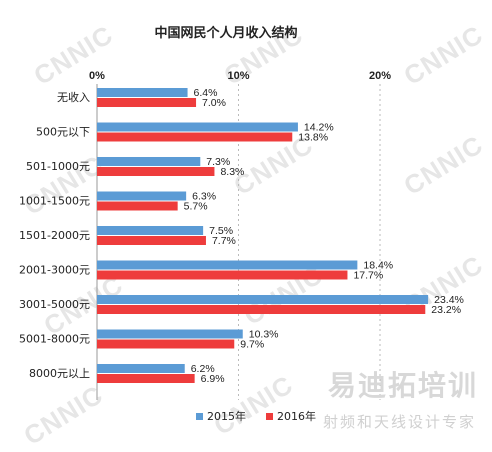 The image size is (492, 452). Describe the element at coordinates (378, 266) in the screenshot. I see `data-label: 18.4%` at that location.